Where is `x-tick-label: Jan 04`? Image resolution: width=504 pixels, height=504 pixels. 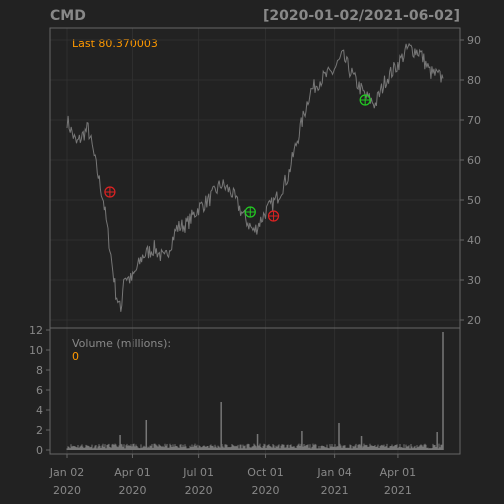 x-tick-label: Jan 04 is located at coordinates (333, 472).